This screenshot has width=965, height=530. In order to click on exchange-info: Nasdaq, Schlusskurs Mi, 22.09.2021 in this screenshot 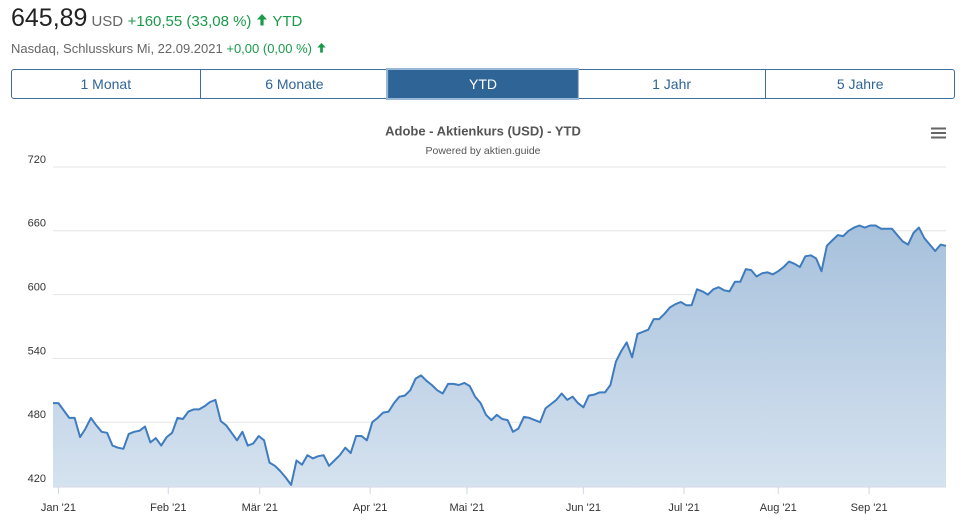, I will do `click(117, 48)`.